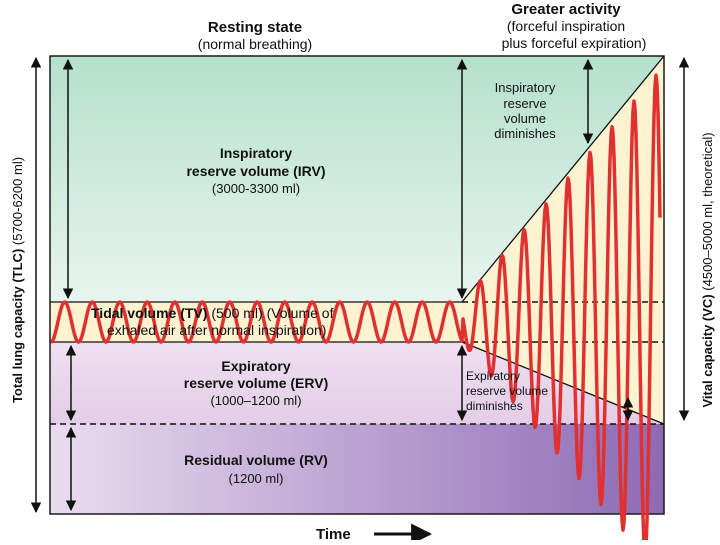 This screenshot has width=720, height=545. What do you see at coordinates (255, 366) in the screenshot?
I see `erv-label-1: Expiratory` at bounding box center [255, 366].